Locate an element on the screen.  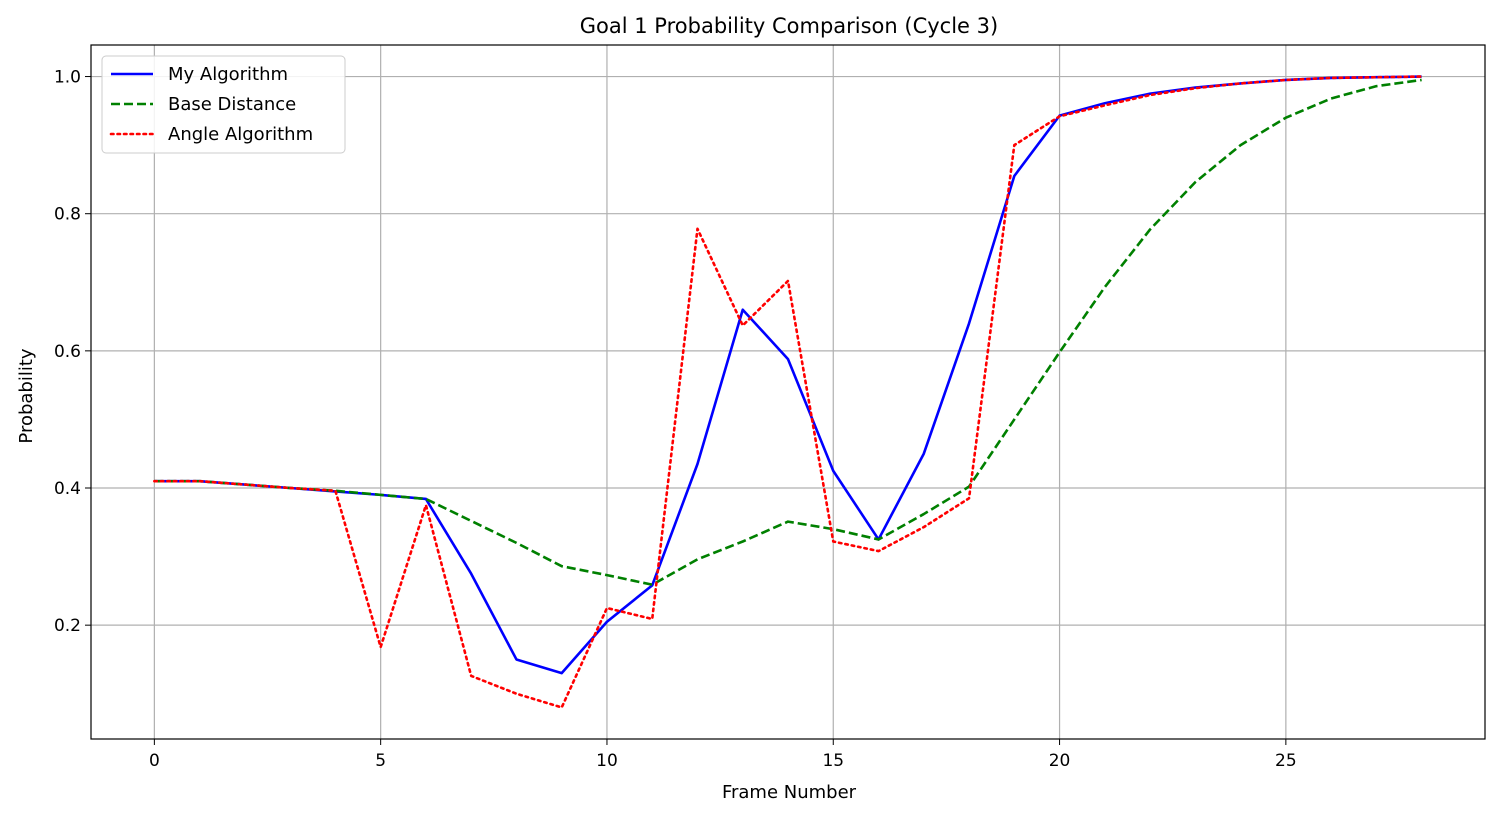
x-tick-label: 0 is located at coordinates (154, 761).